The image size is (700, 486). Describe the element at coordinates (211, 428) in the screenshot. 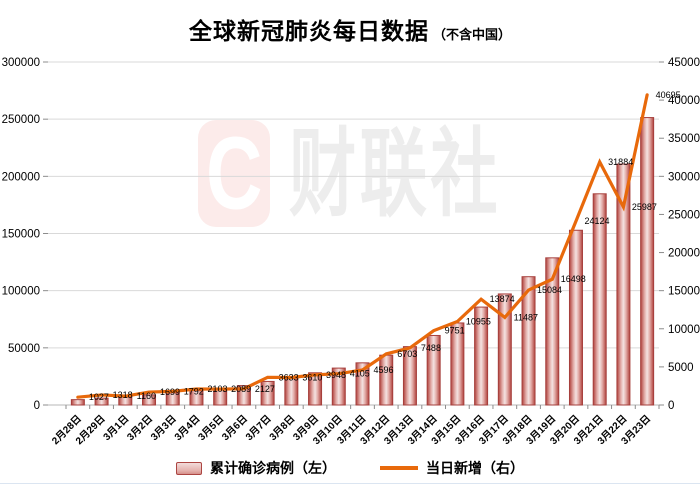

I see `x-axis-label: 3月5日` at that location.